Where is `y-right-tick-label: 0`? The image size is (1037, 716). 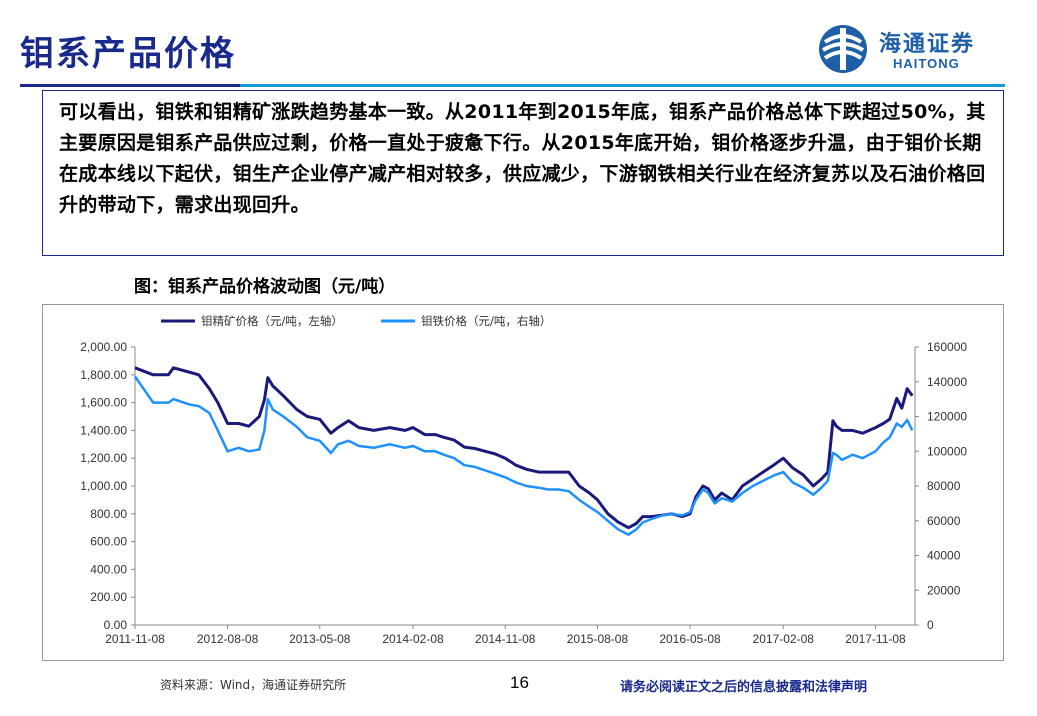 y-right-tick-label: 0 is located at coordinates (930, 625).